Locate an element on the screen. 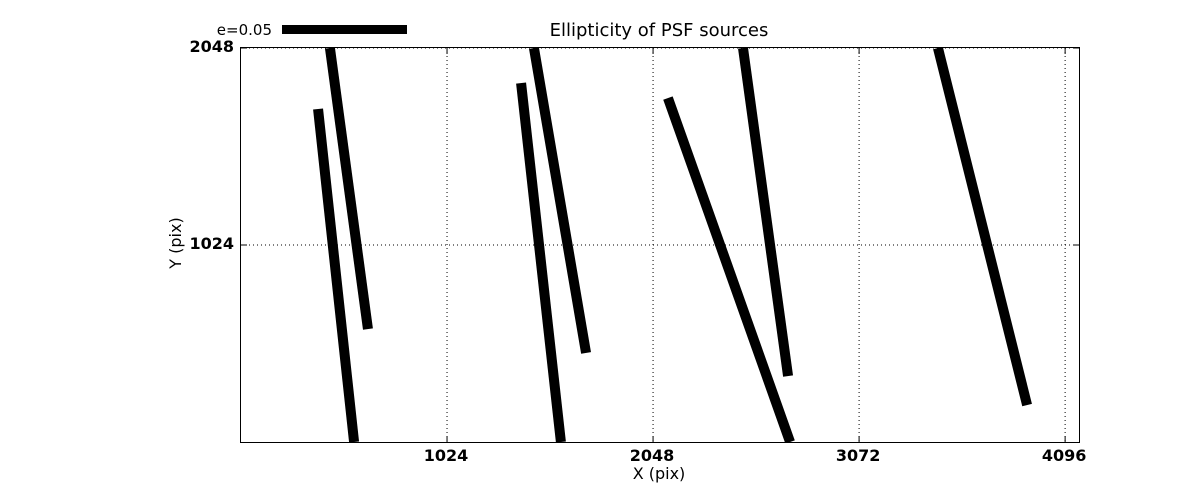  x-tick-label: 3072 is located at coordinates (858, 455).